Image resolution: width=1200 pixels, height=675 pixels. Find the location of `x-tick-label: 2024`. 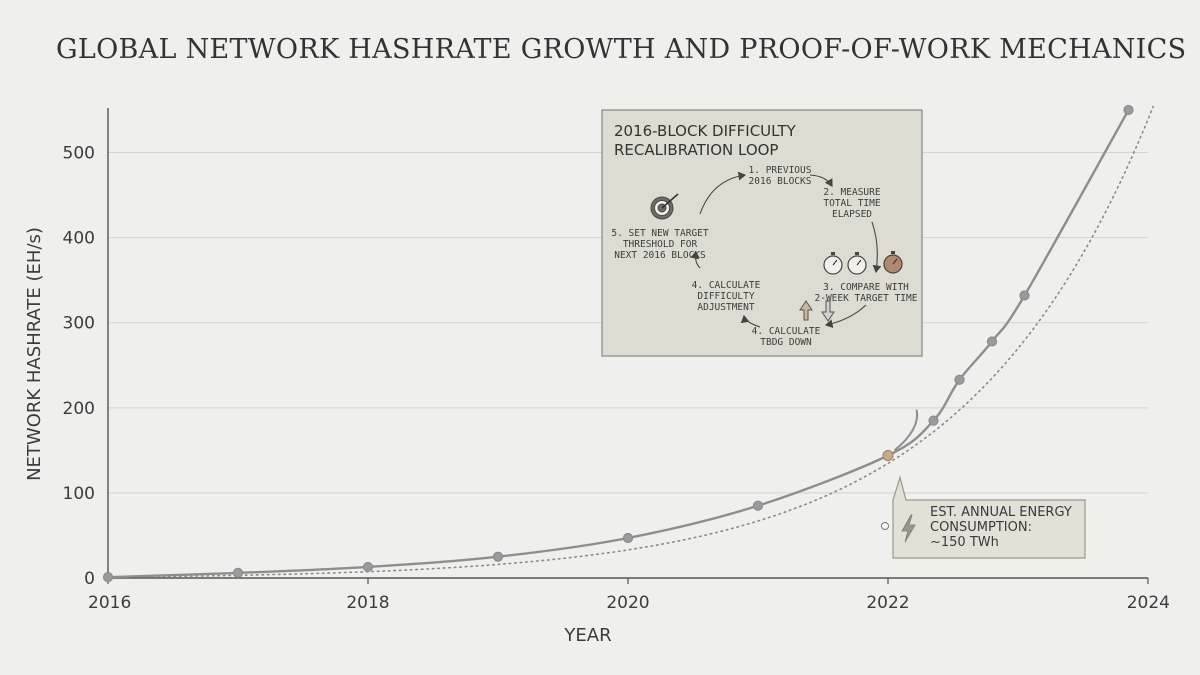

x-tick-label: 2024 is located at coordinates (1148, 603).